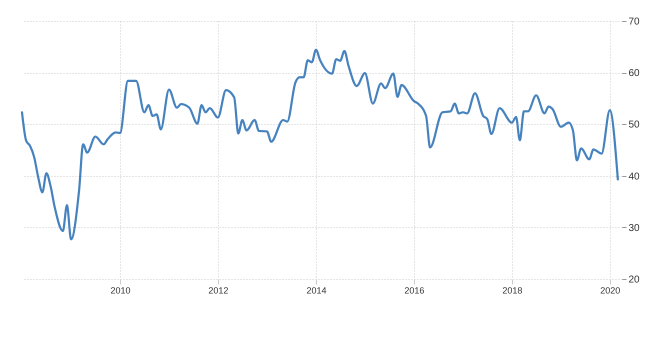 The height and width of the screenshot is (341, 665). Describe the element at coordinates (634, 176) in the screenshot. I see `y-tick-label: 40` at that location.